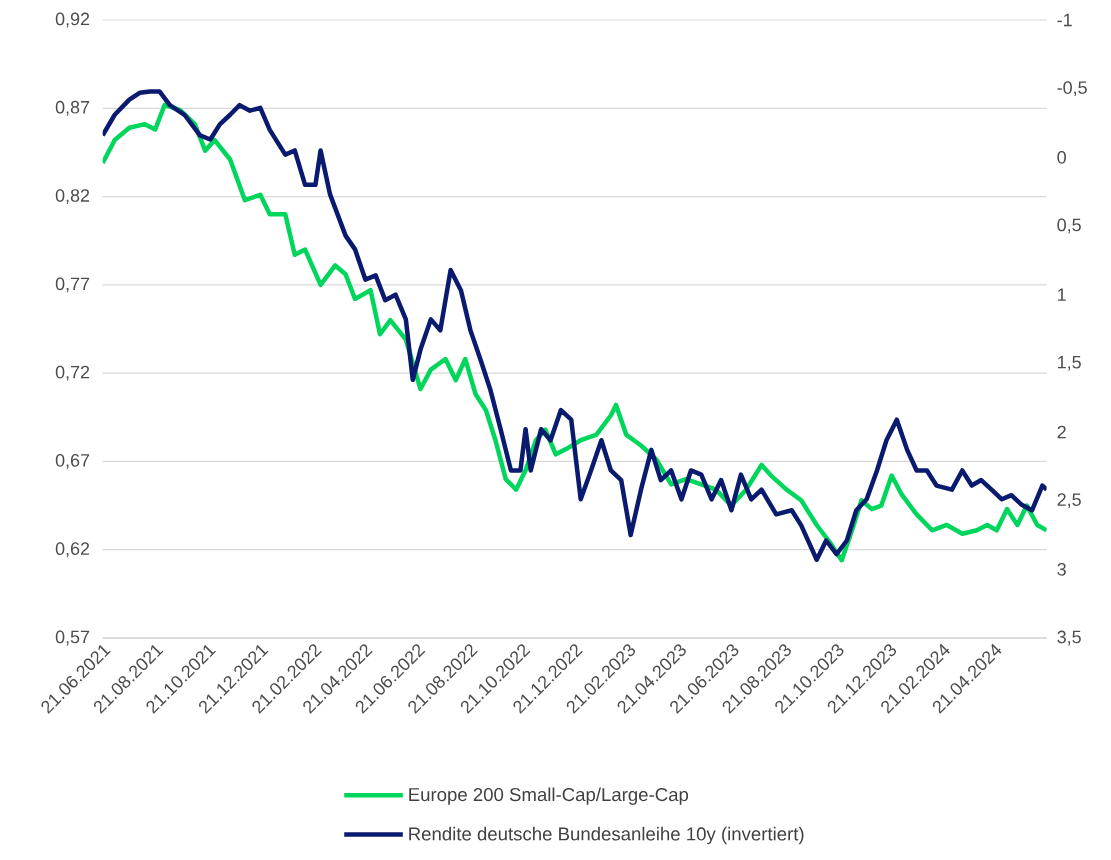 The width and height of the screenshot is (1111, 860). Describe the element at coordinates (549, 796) in the screenshot. I see `legend-label: Europe 200 Small-Cap/Large-Cap` at that location.